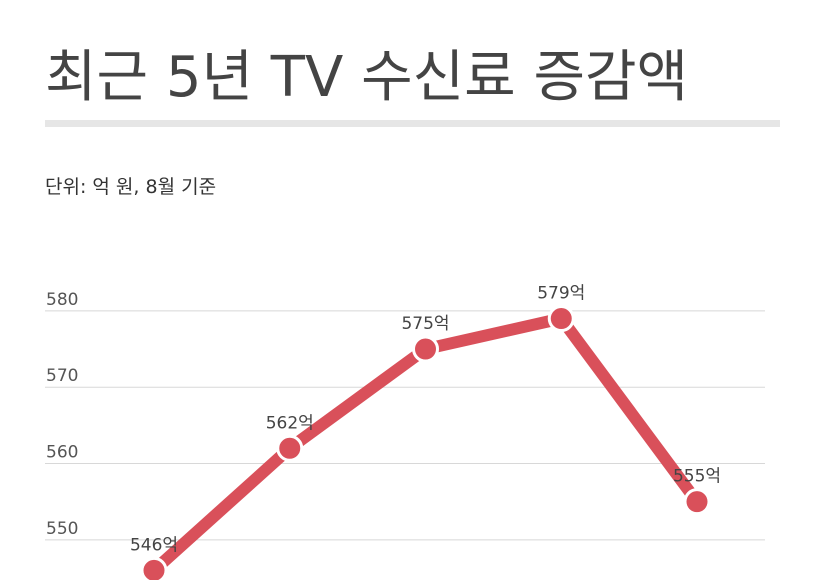  Describe the element at coordinates (62, 300) in the screenshot. I see `y-tick-label: 580` at that location.